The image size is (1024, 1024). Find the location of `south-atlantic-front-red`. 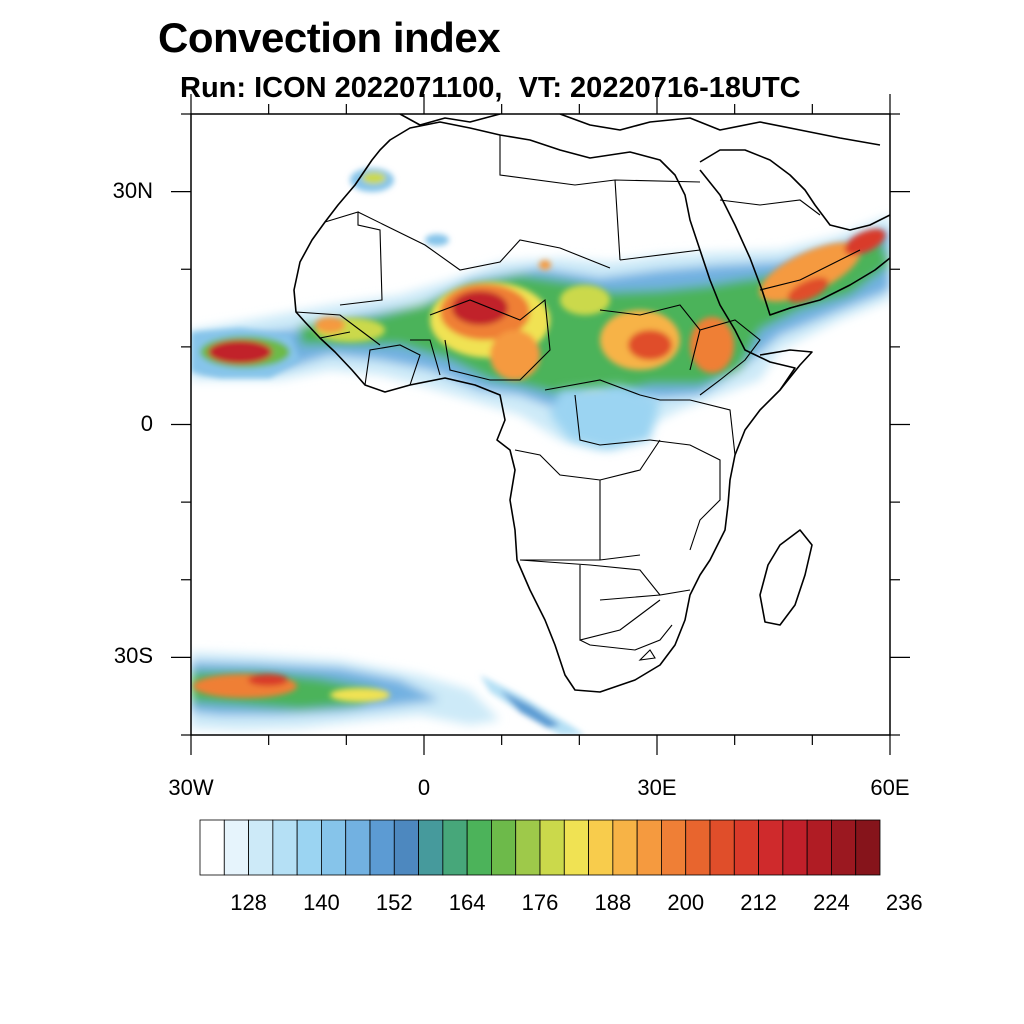

south-atlantic-front-red is located at coordinates (268, 680).